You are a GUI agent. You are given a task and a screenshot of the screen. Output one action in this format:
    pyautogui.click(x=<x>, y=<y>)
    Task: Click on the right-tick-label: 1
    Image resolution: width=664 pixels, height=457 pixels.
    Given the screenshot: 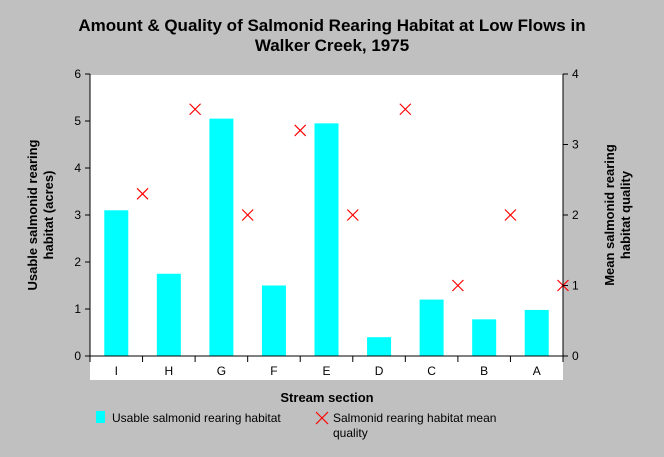 What is the action you would take?
    pyautogui.click(x=575, y=286)
    